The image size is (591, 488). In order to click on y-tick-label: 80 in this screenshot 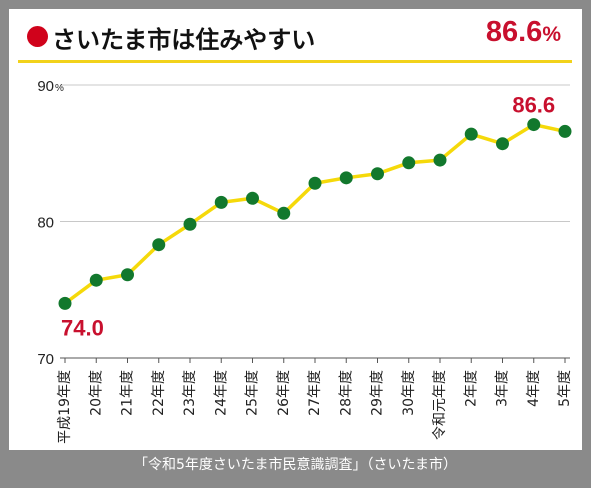, I will do `click(45, 223)`.